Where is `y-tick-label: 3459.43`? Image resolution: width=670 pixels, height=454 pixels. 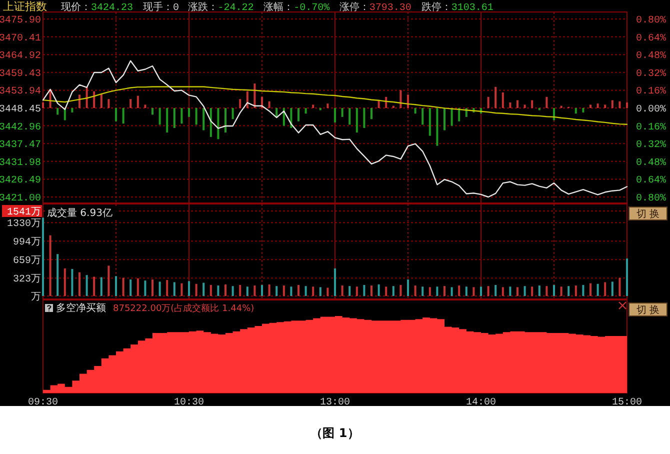 y-tick-label: 3459.43 is located at coordinates (20, 74).